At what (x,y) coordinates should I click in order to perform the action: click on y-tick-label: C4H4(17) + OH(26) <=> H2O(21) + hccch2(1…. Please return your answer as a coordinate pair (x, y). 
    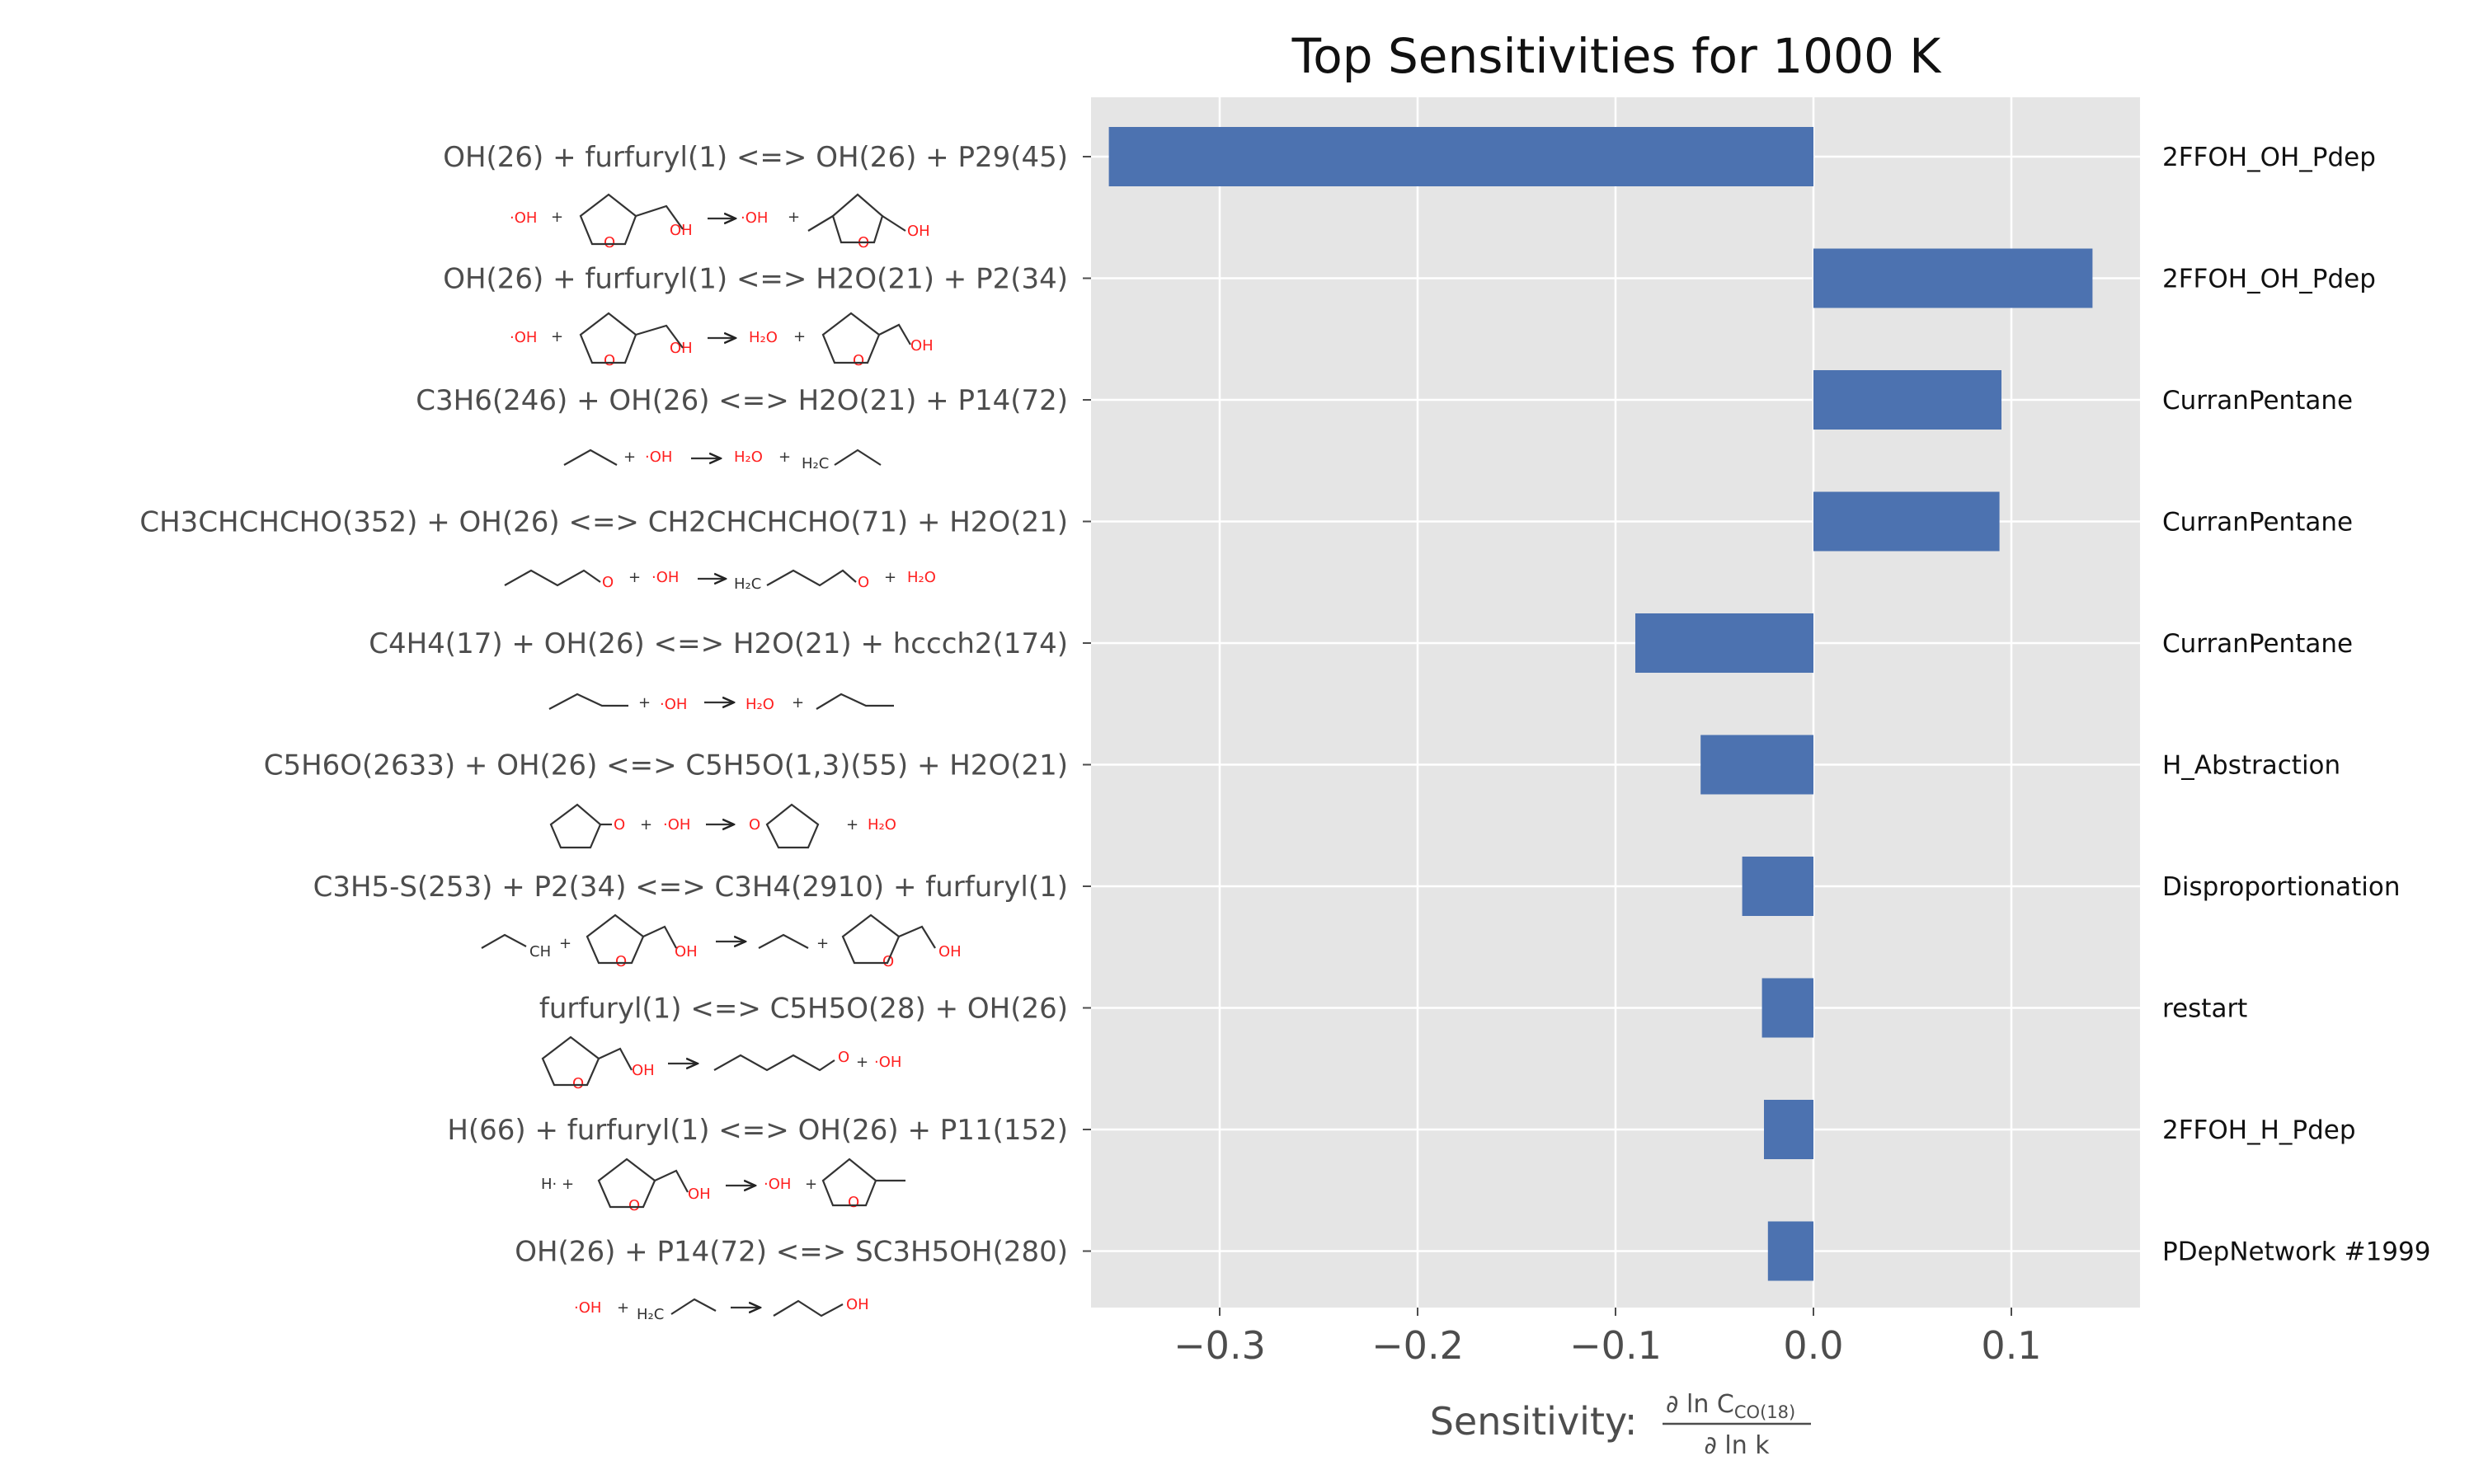
    Looking at the image, I should click on (718, 643).